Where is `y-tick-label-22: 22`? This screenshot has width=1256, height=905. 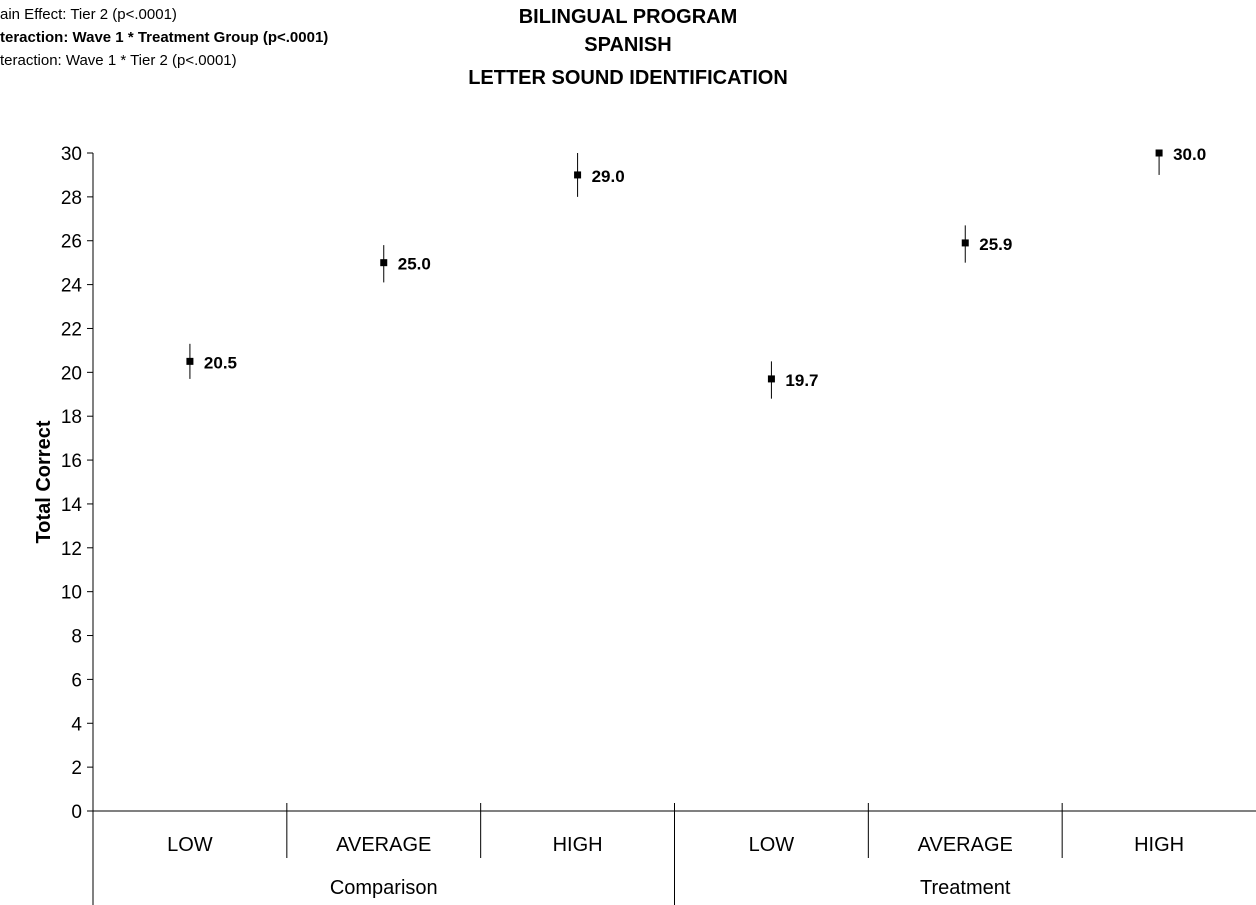
y-tick-label-22: 22 is located at coordinates (71, 329).